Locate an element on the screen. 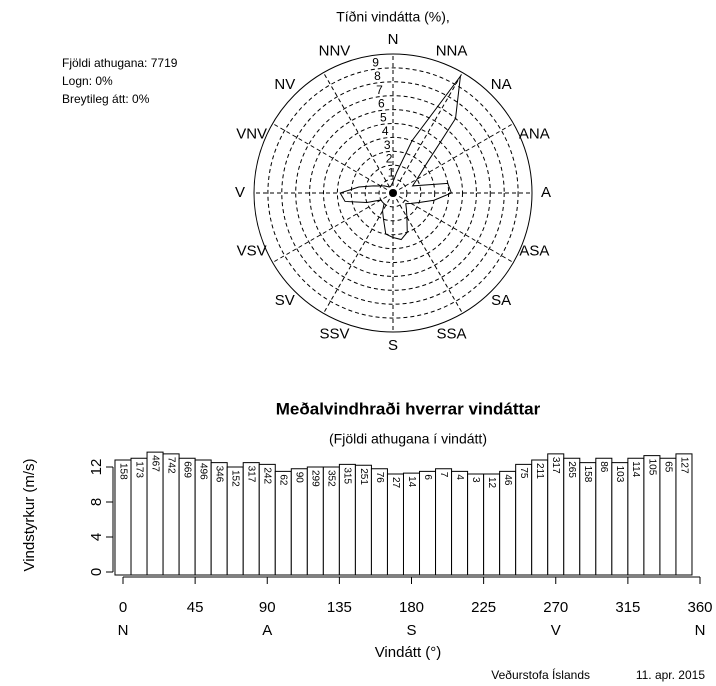 This screenshot has height=686, width=716. x-tick-label: 0 is located at coordinates (123, 607).